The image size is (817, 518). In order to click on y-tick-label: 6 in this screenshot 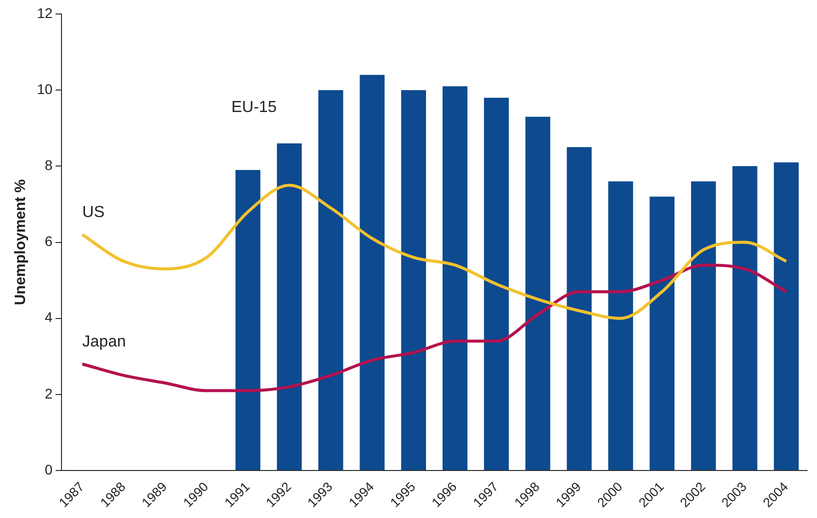, I will do `click(48, 241)`.